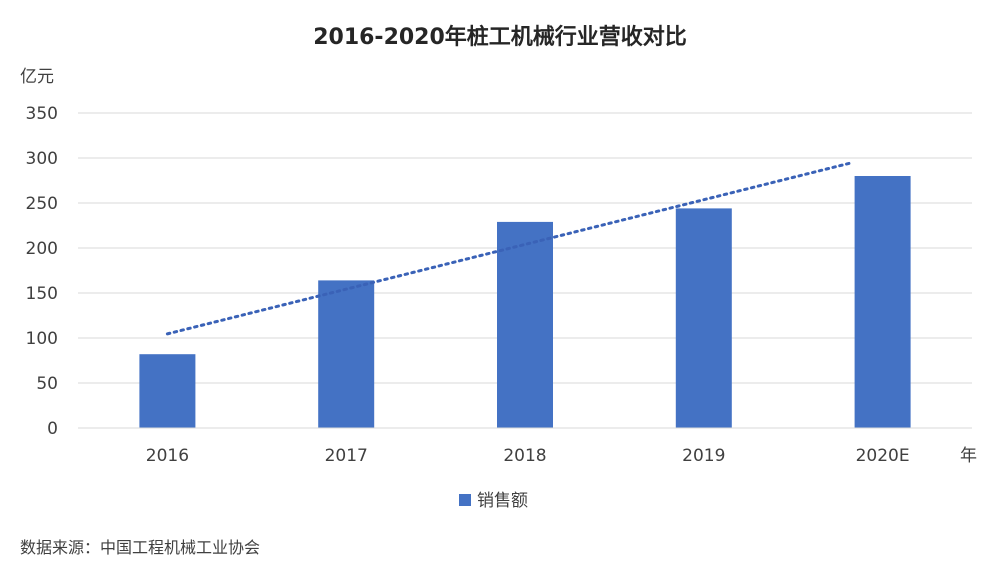 The image size is (1000, 579). Describe the element at coordinates (42, 204) in the screenshot. I see `y-tick-label: 250` at that location.